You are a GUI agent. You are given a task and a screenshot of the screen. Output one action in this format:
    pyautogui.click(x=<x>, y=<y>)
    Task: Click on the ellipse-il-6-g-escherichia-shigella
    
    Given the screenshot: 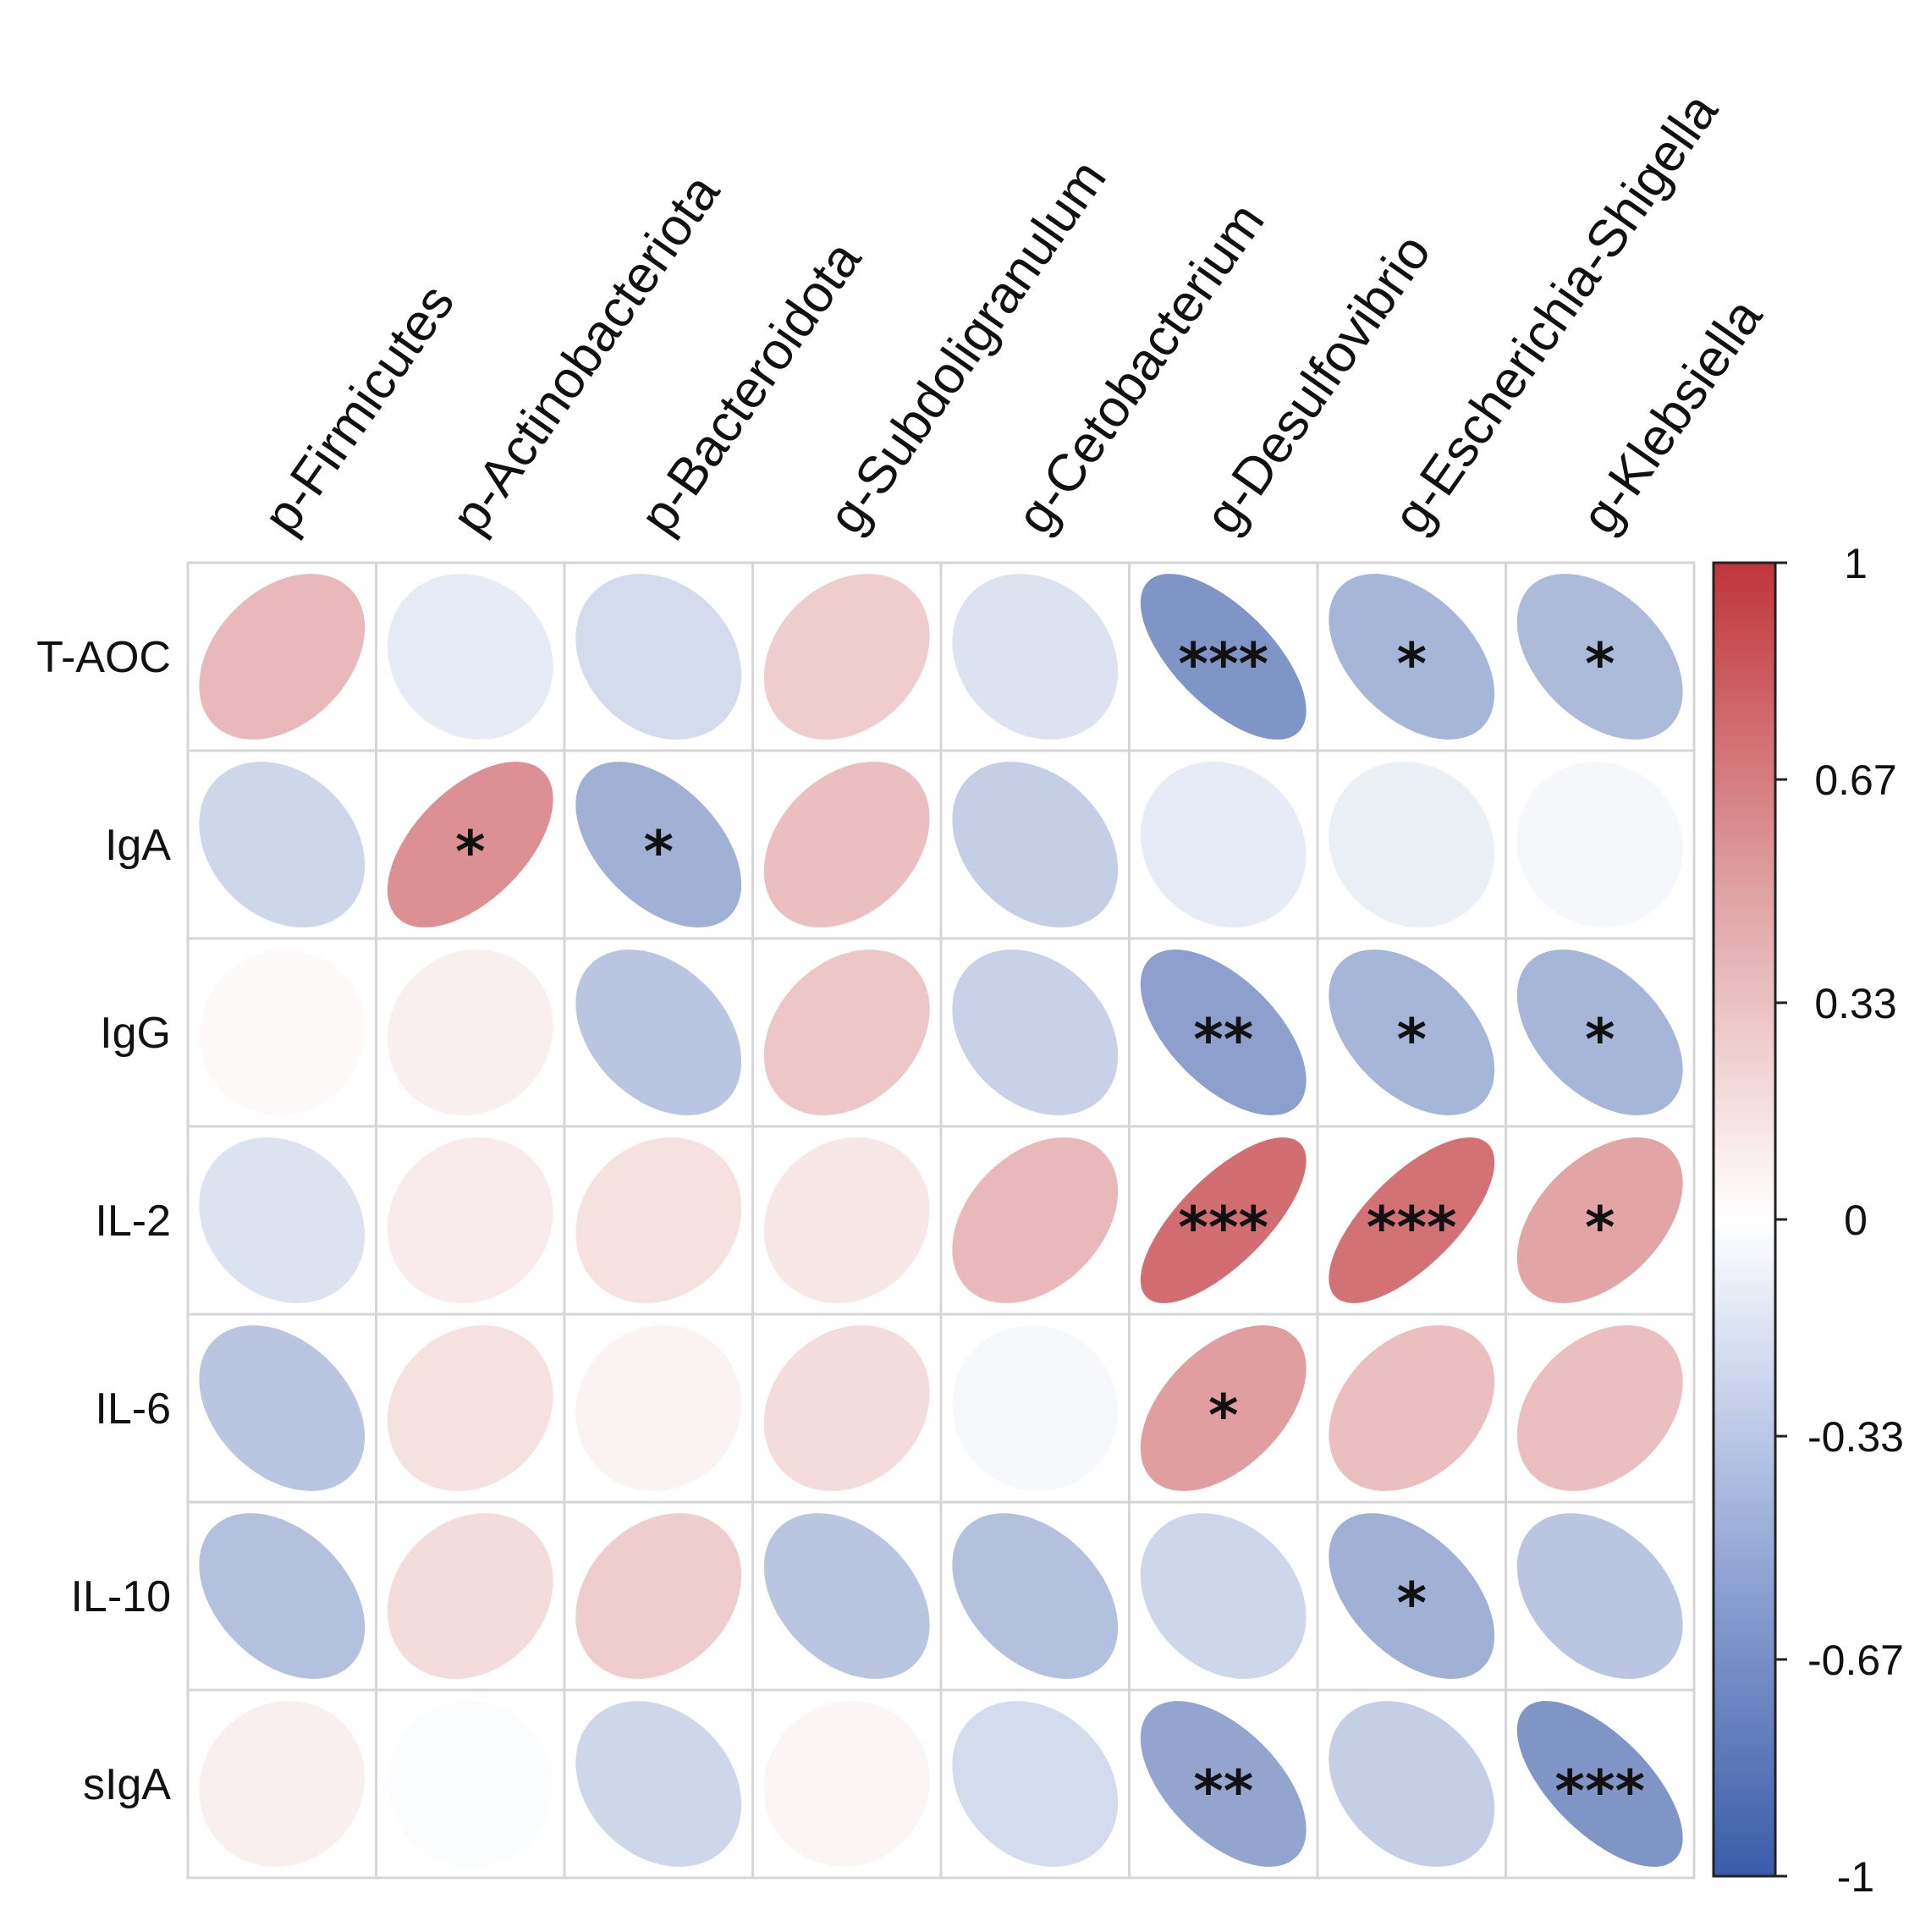 What is the action you would take?
    pyautogui.click(x=1412, y=1408)
    